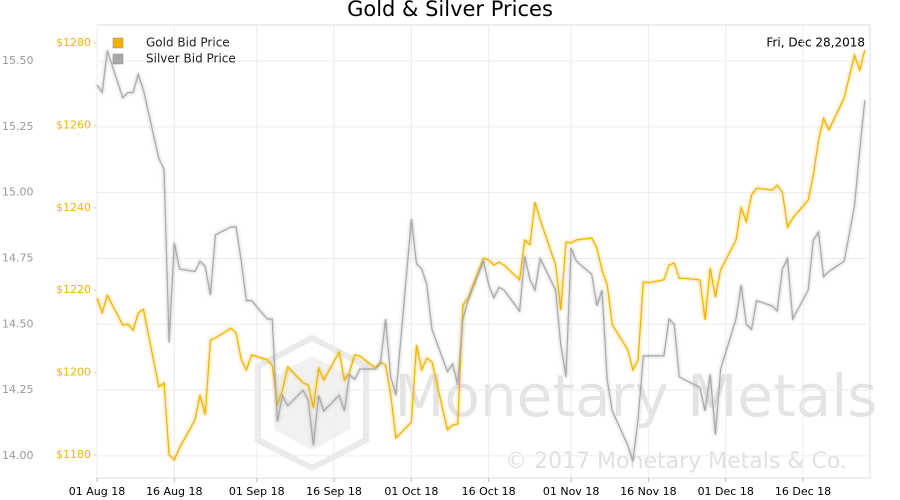 The height and width of the screenshot is (500, 900). What do you see at coordinates (188, 43) in the screenshot?
I see `legend-label: Gold Bid Price` at bounding box center [188, 43].